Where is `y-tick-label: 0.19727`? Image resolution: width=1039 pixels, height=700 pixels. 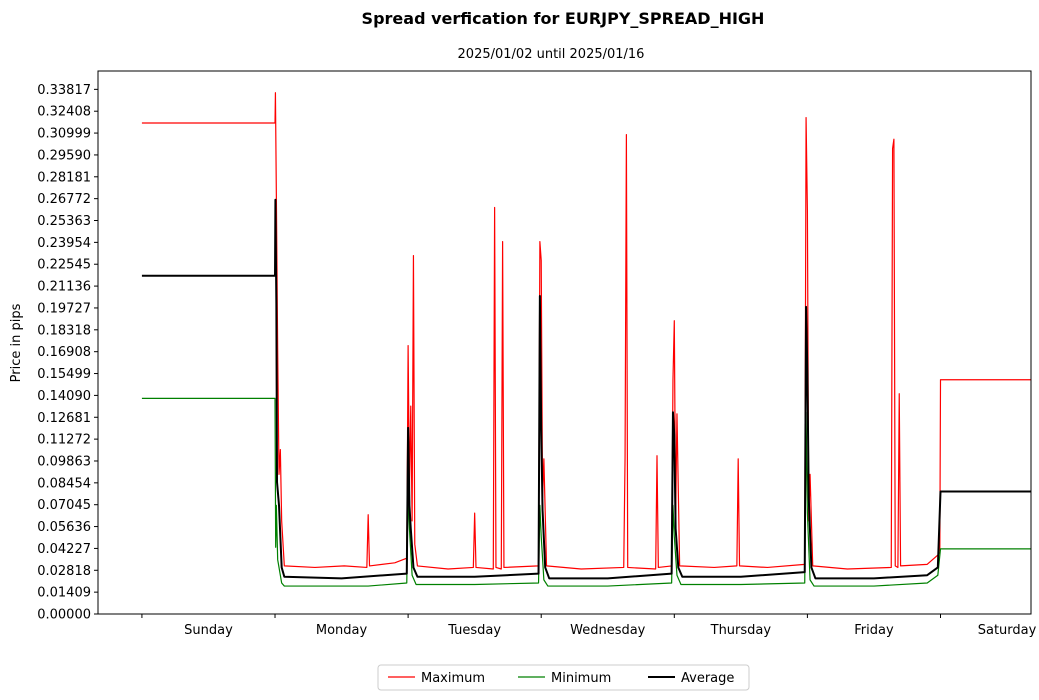
y-tick-label: 0.19727 is located at coordinates (64, 308).